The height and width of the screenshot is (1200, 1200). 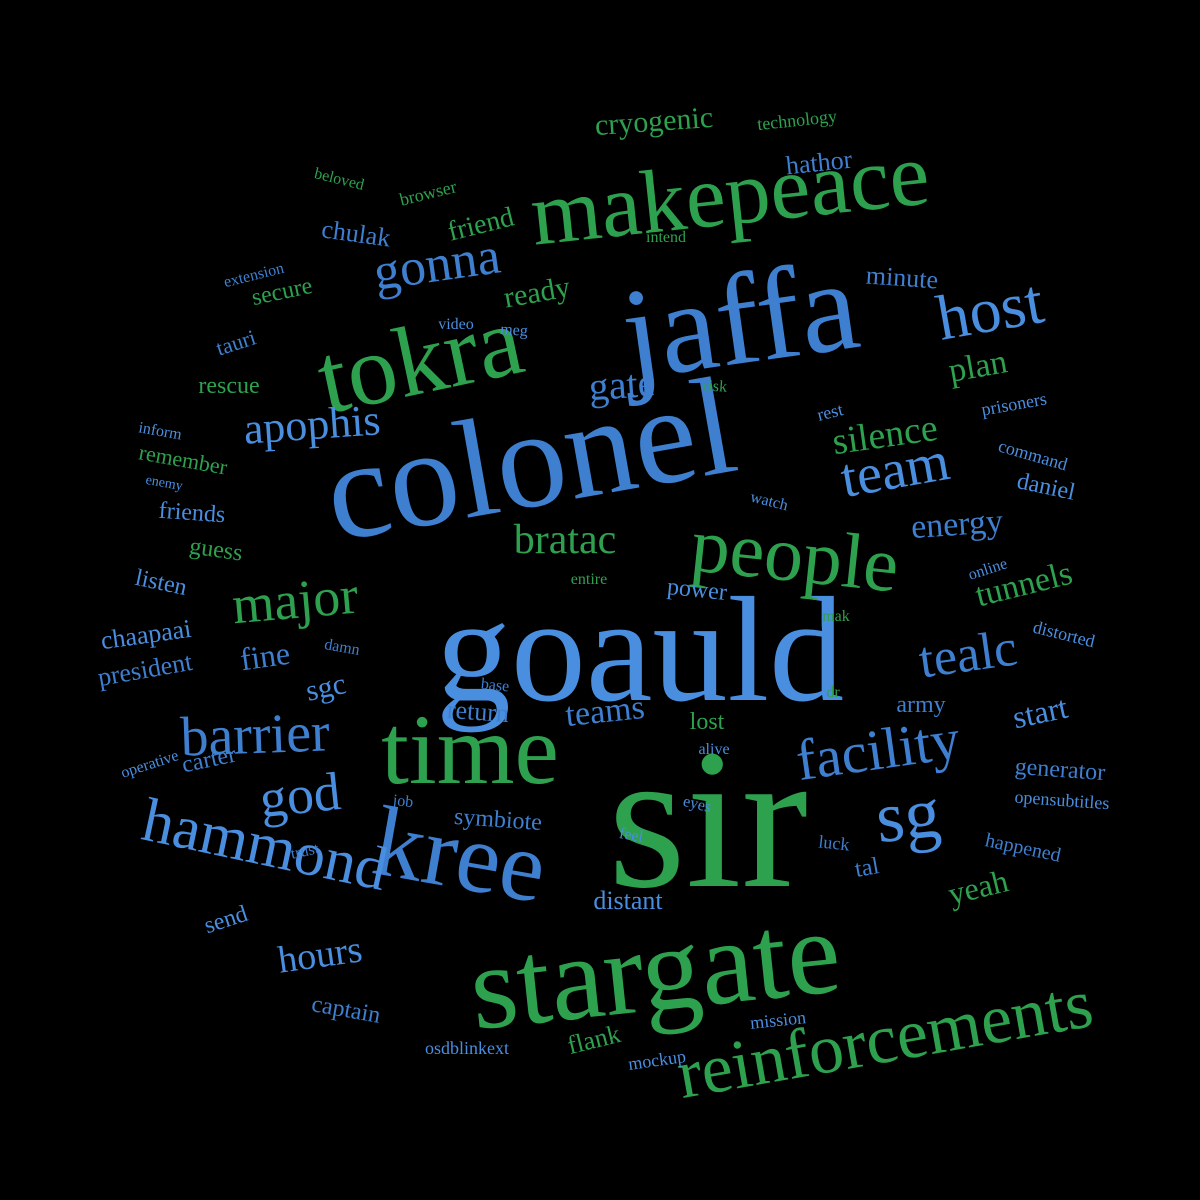 I want to click on word-president: president, so click(x=145, y=669).